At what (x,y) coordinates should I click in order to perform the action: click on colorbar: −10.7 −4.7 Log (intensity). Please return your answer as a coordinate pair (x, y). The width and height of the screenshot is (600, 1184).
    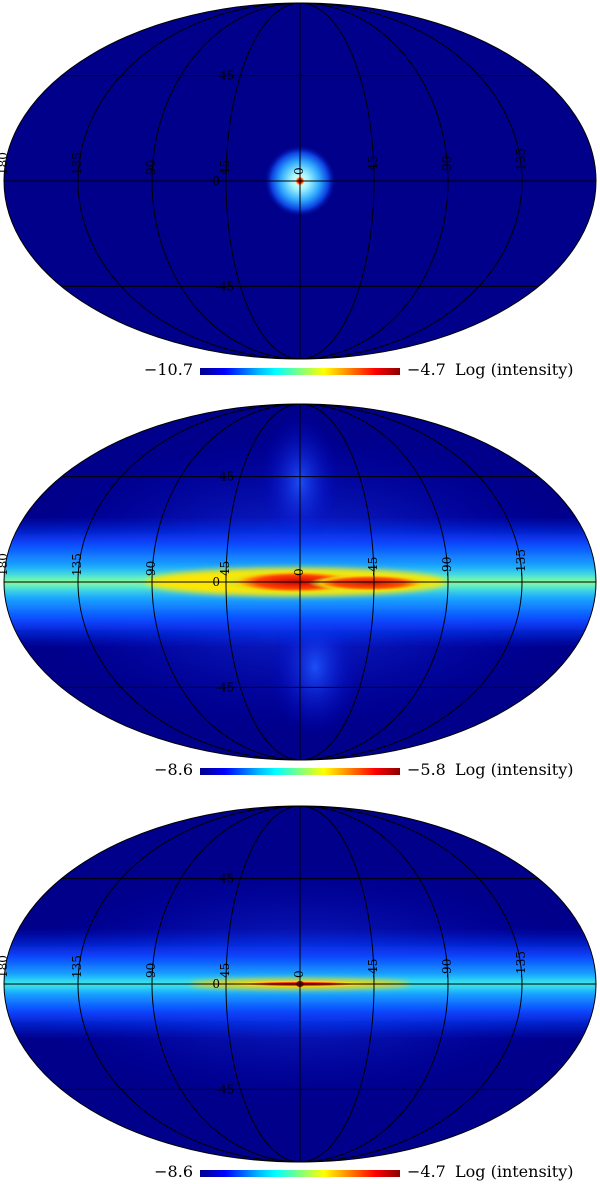
    Looking at the image, I should click on (359, 369).